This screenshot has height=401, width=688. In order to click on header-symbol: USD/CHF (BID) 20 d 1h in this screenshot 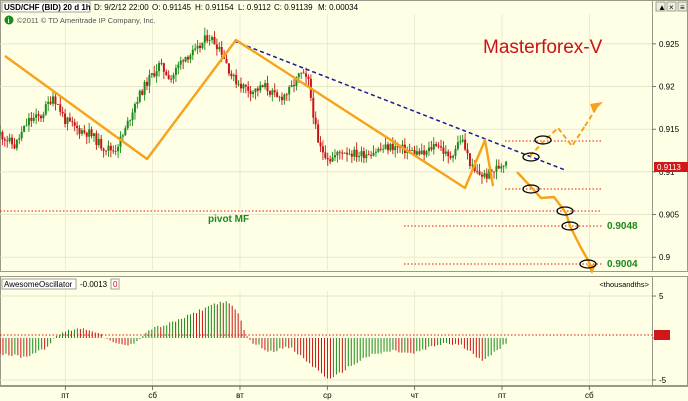, I will do `click(47, 7)`.